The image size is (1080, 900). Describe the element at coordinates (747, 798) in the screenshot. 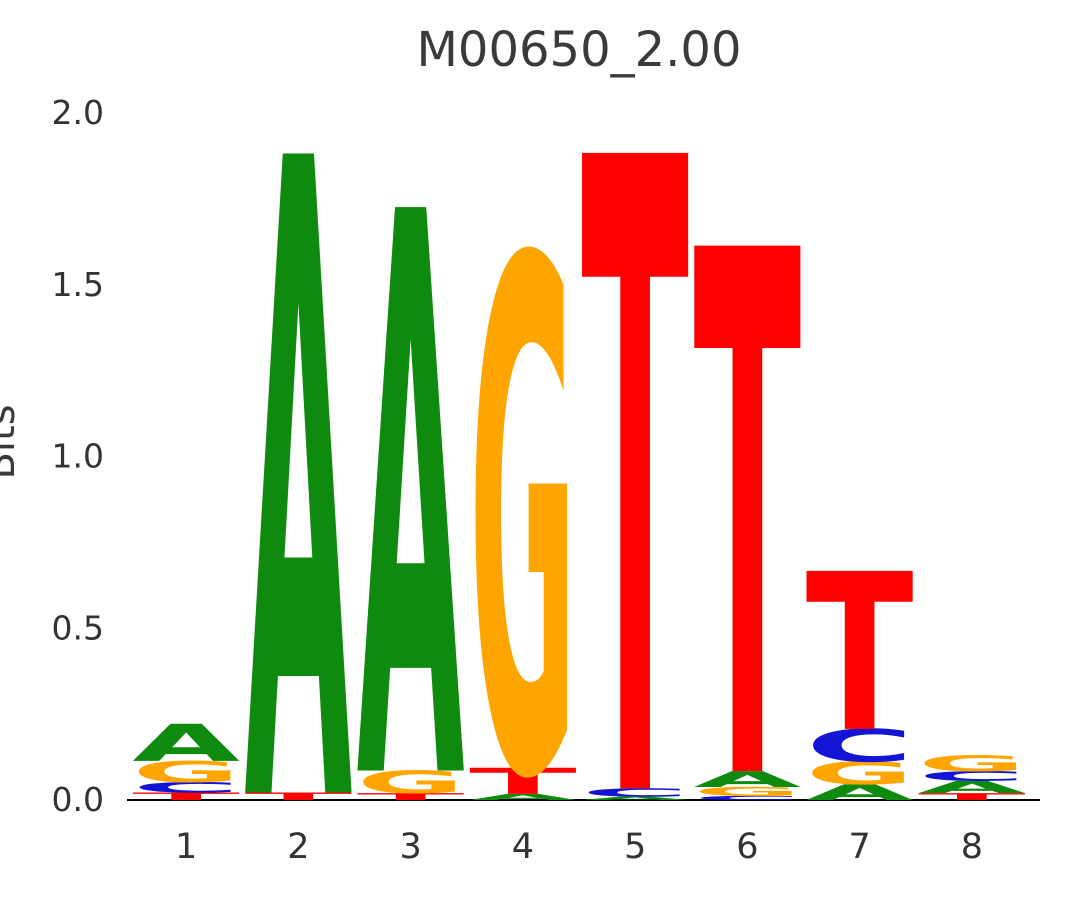

I see `logo-letter-C-pos6: C` at that location.